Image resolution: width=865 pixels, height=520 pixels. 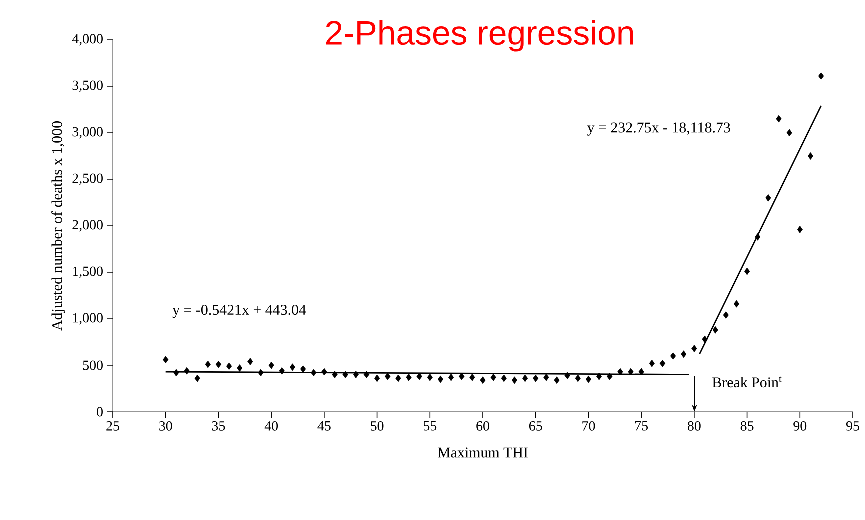 I want to click on y-tick-label: 3,500, so click(x=87, y=86).